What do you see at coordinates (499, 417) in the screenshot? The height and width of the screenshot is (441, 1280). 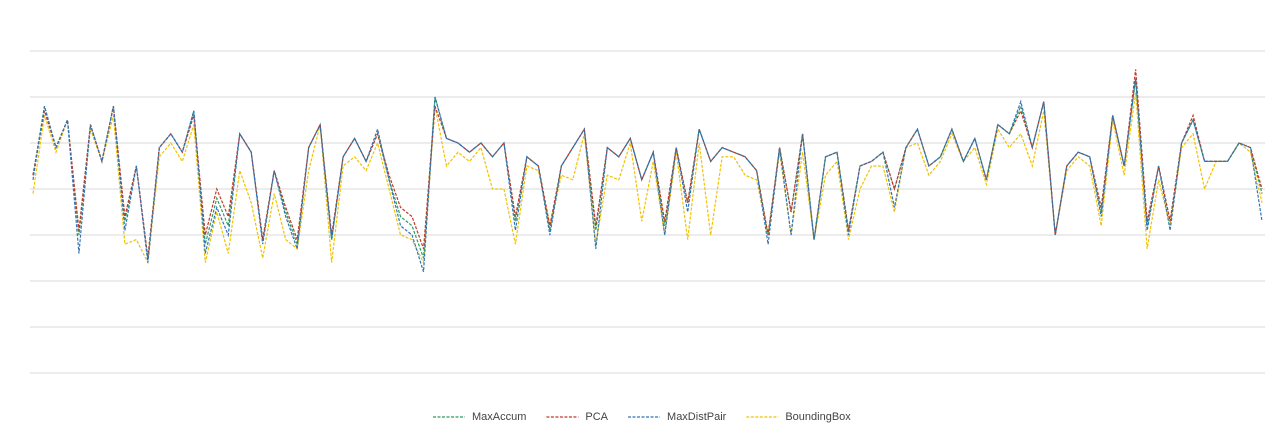 I see `legend-label: MaxAccum` at bounding box center [499, 417].